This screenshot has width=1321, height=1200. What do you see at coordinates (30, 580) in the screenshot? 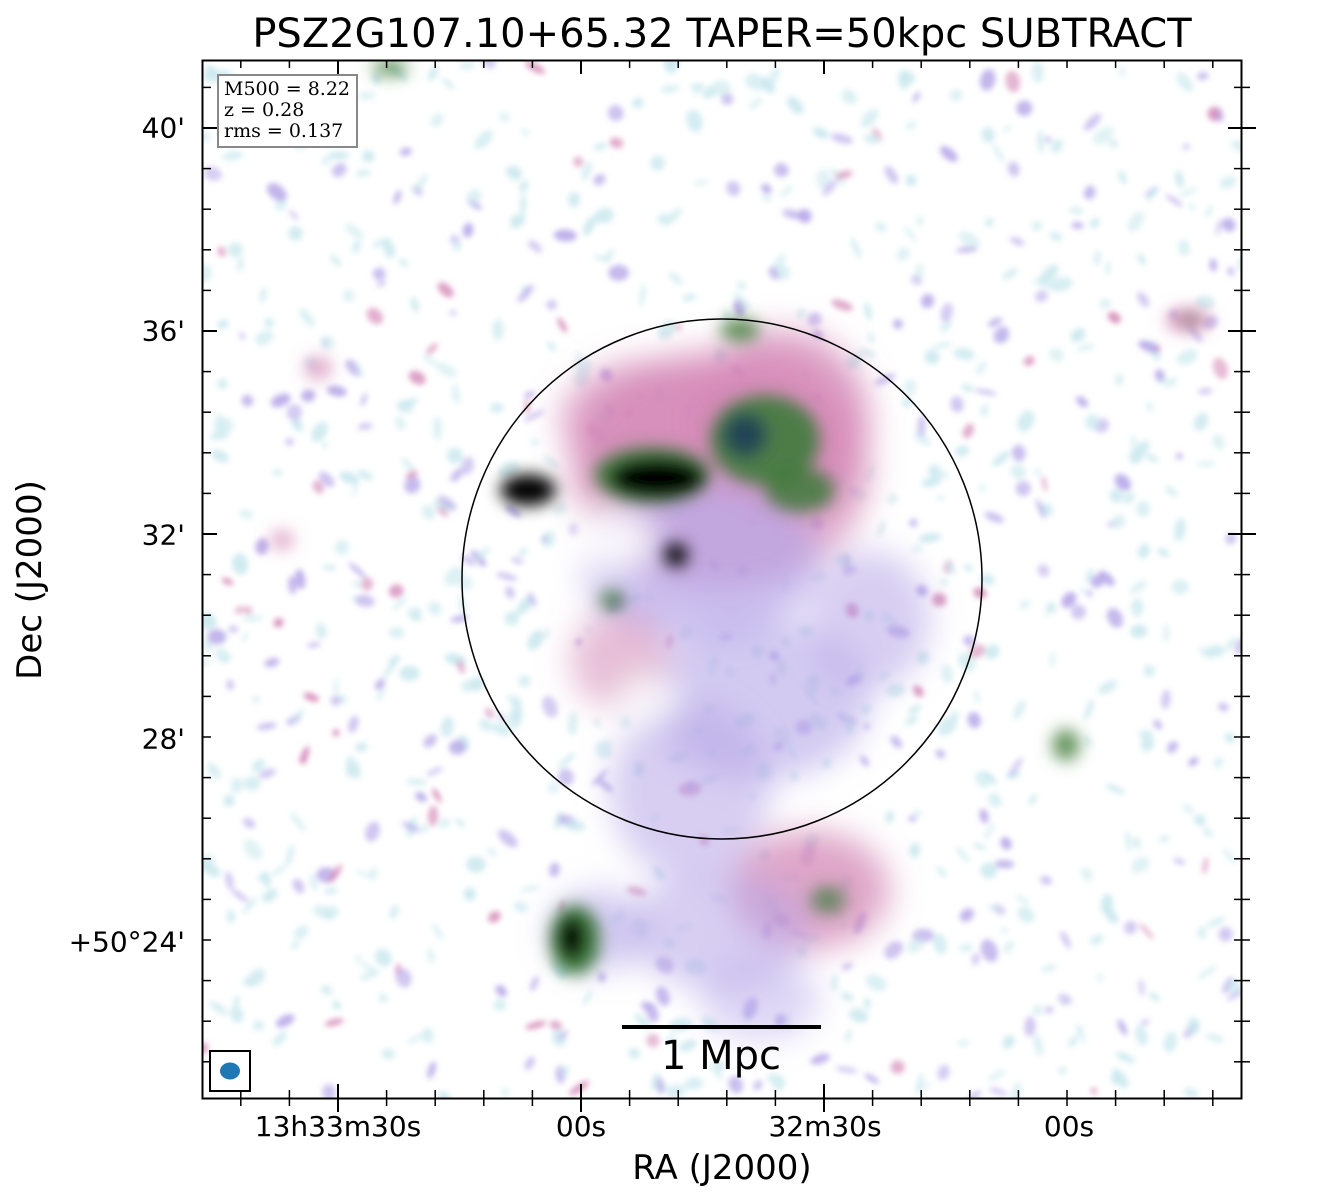
I see `y-axis-label: Dec (J2000)` at bounding box center [30, 580].